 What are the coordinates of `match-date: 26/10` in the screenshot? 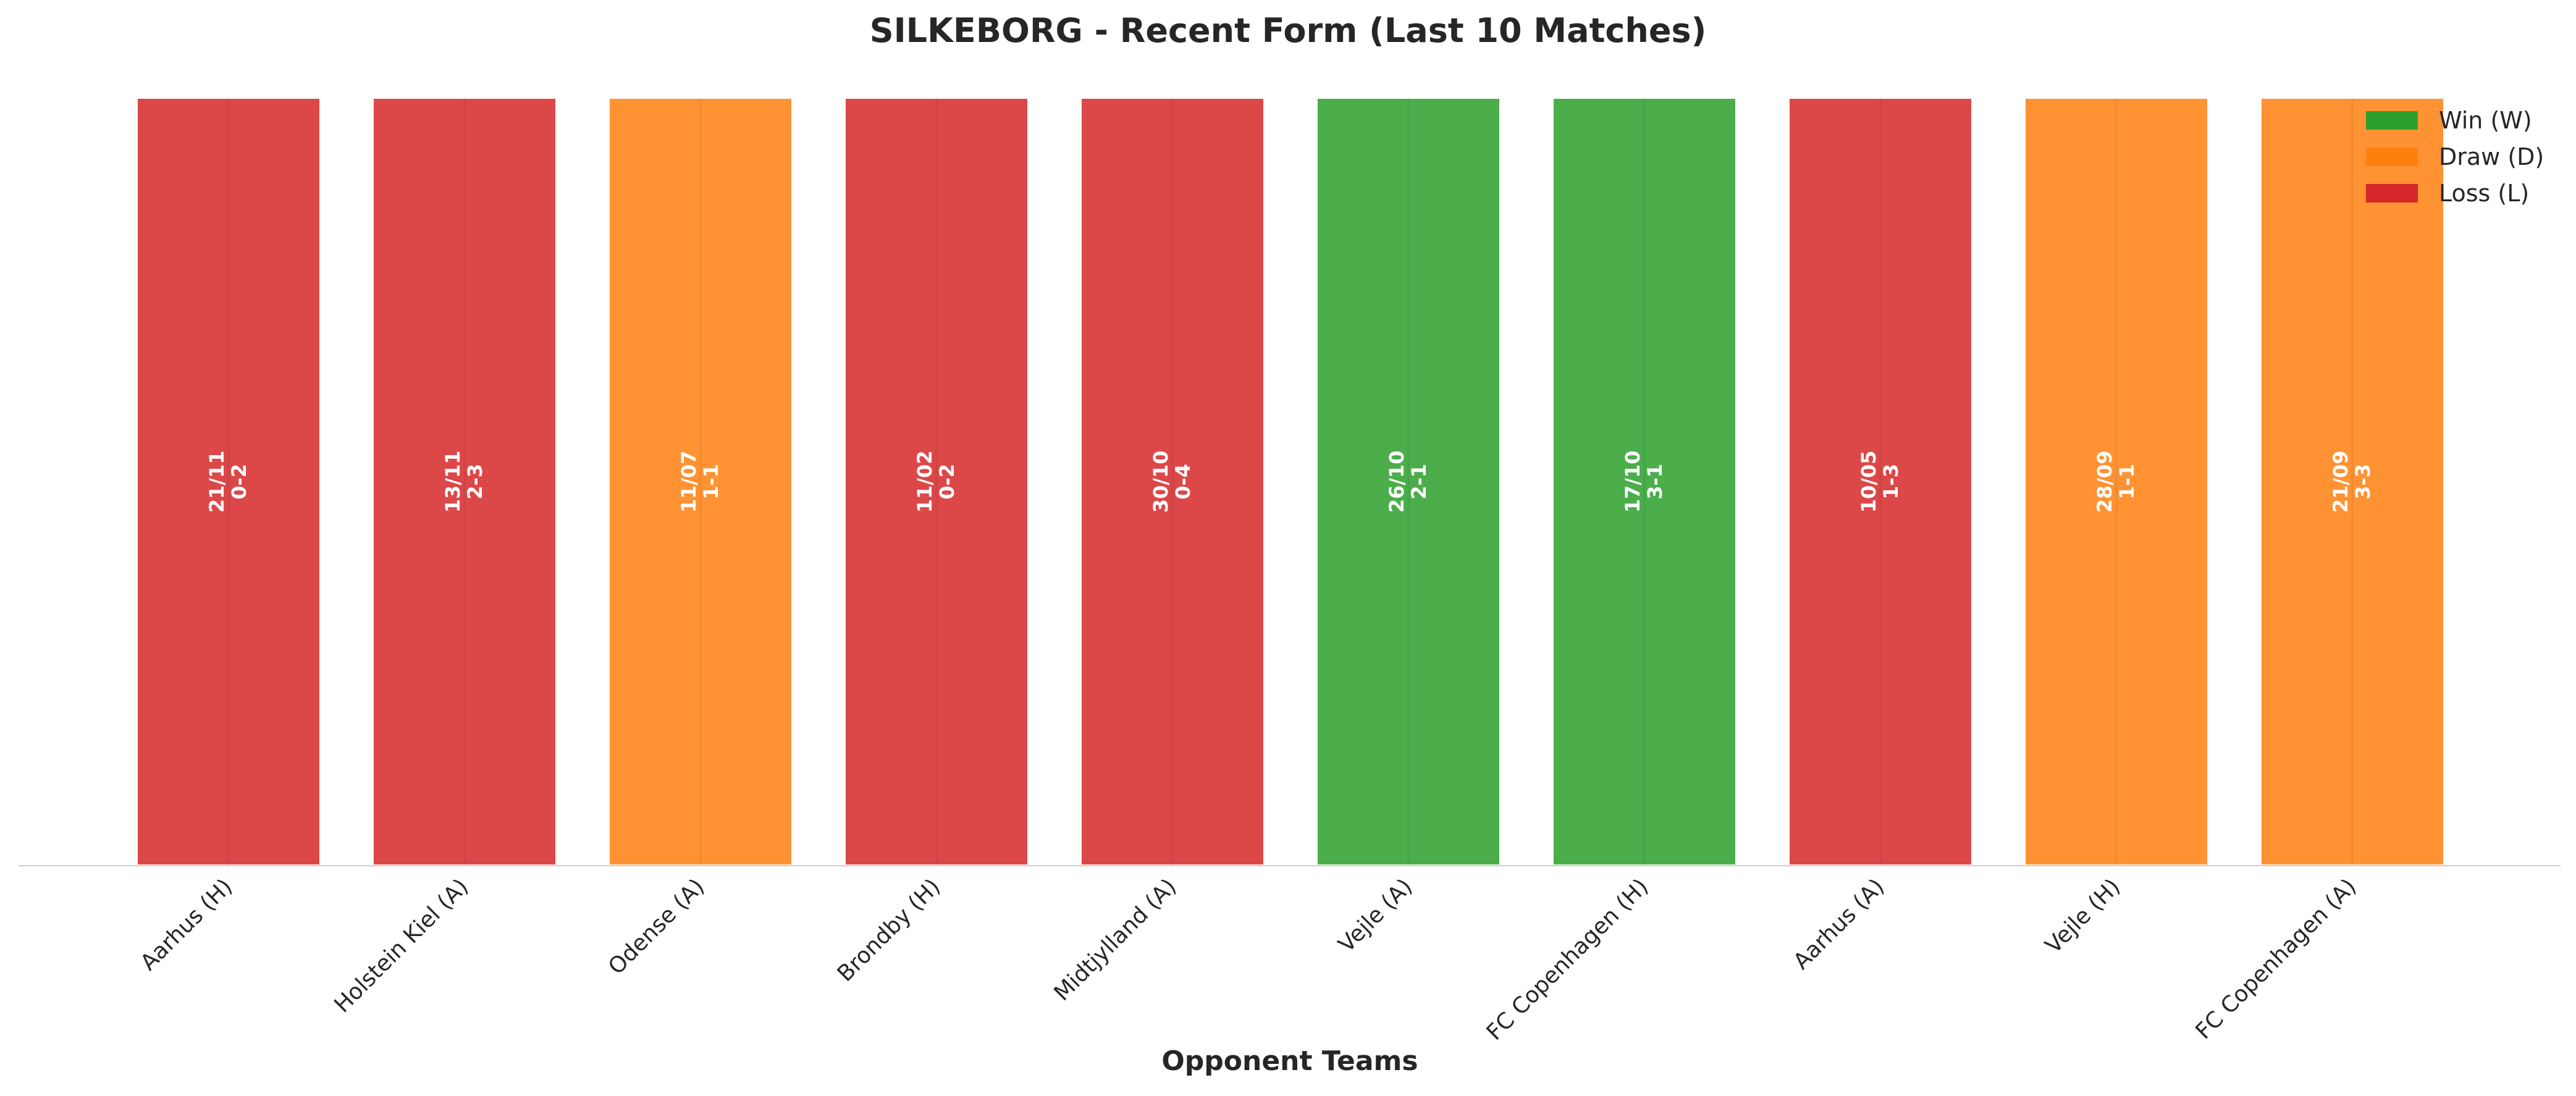 It's located at (1396, 482).